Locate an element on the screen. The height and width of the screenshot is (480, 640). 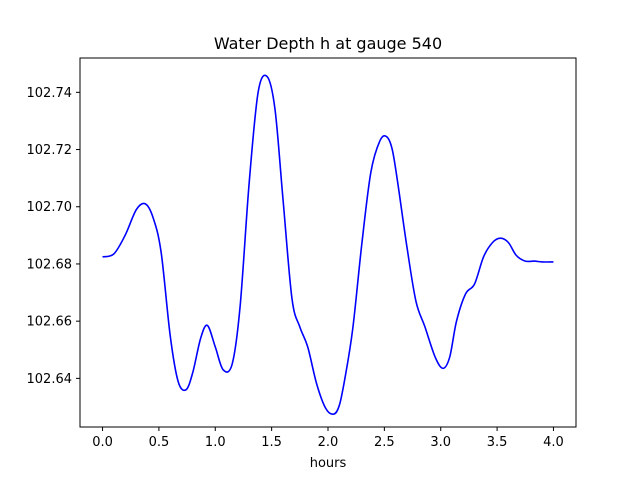
x-ticks: 0.0 0.5 1.0 1.5 2.0 2.5 3.0 3.5 4.0 is located at coordinates (328, 438).